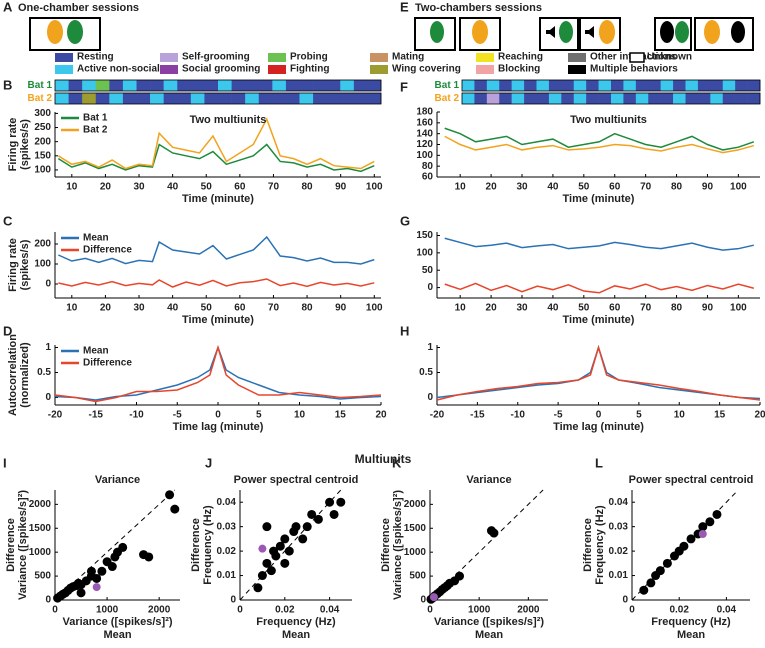 This screenshot has width=765, height=648. What do you see at coordinates (72, 308) in the screenshot?
I see `x-tick-label: 10` at bounding box center [72, 308].